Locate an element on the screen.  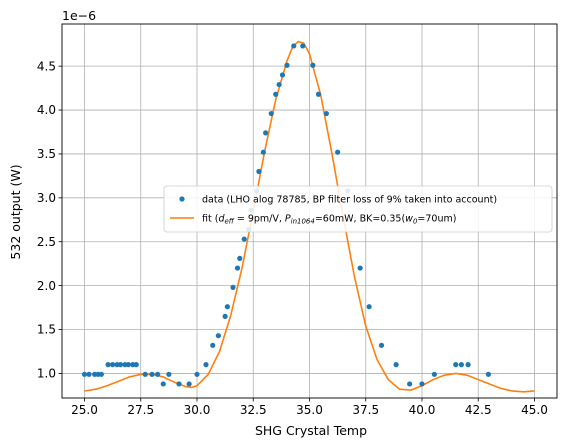
y-tick-label: 2.5 is located at coordinates (46, 242).